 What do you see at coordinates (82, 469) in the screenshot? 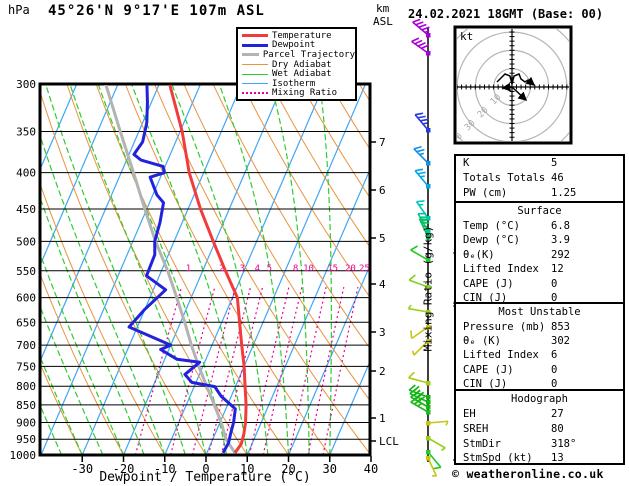
I see `svg-text: -30` at bounding box center [82, 469].